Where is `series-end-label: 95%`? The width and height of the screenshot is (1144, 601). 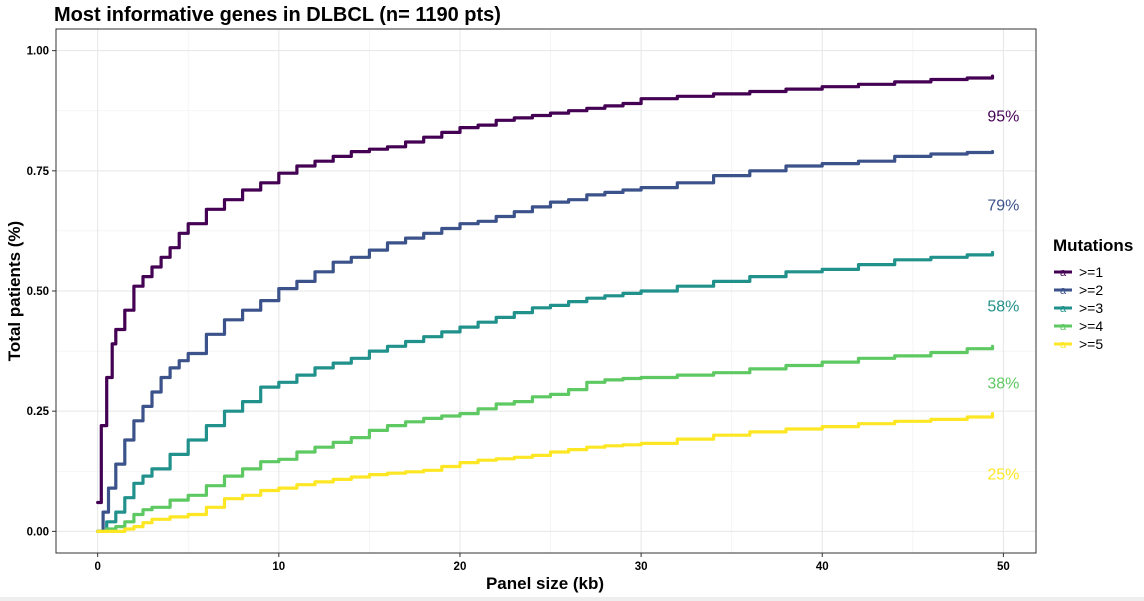 series-end-label: 95% is located at coordinates (1003, 117).